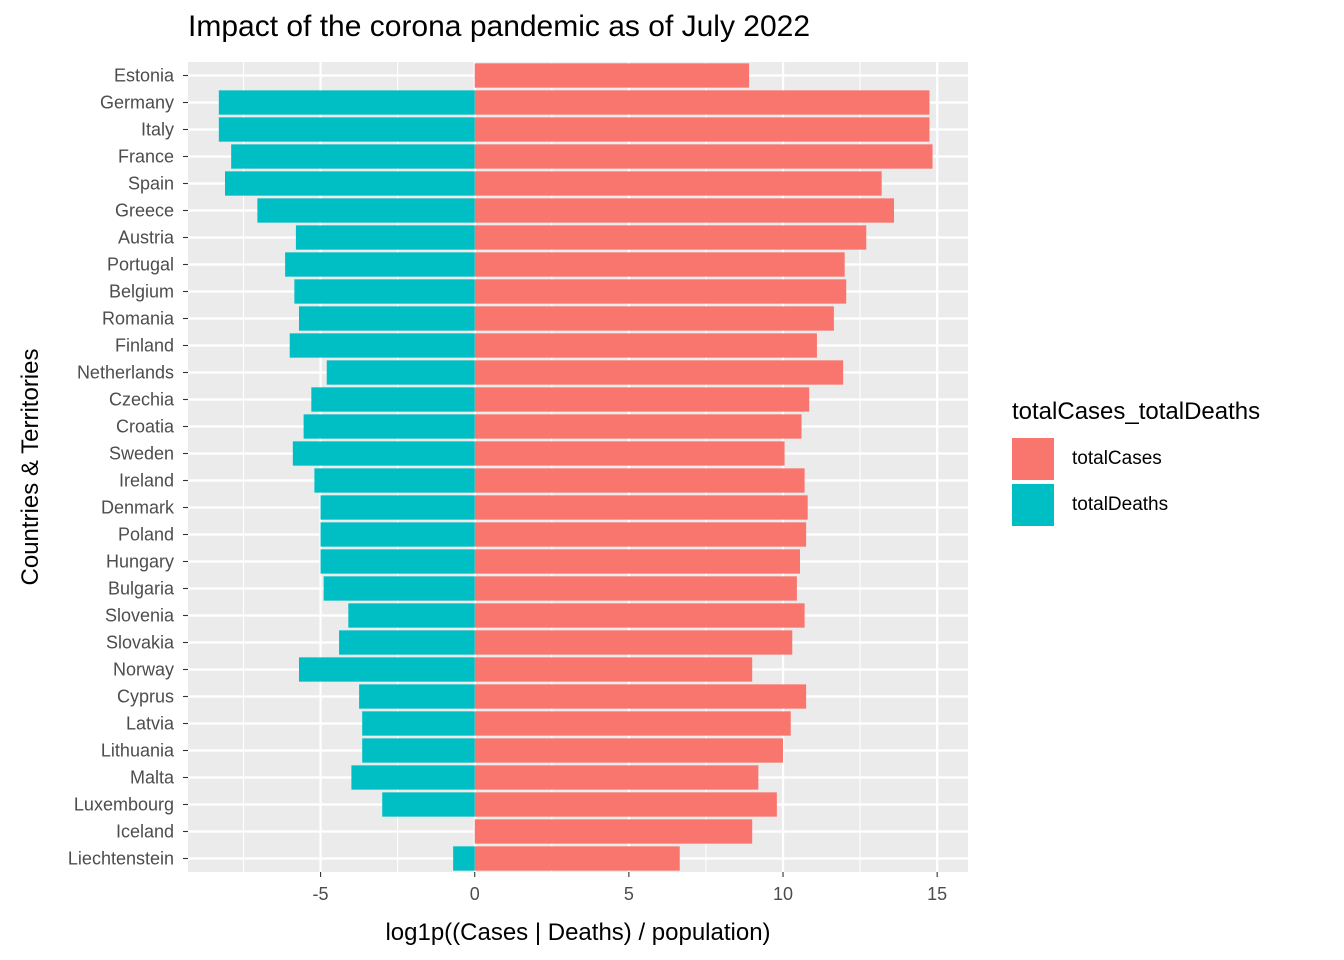  What do you see at coordinates (629, 453) in the screenshot?
I see `bar-totalcases-sweden` at bounding box center [629, 453].